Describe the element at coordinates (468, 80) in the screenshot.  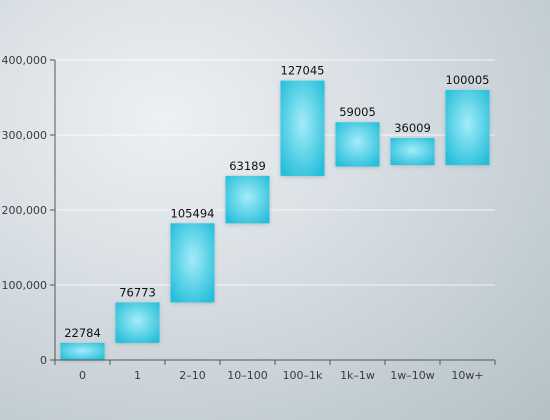
I see `data-label-7: 100005` at that location.